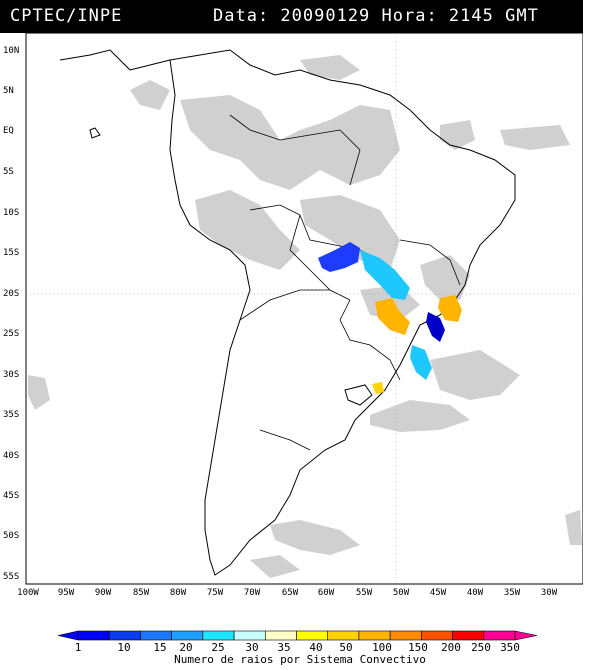 The height and width of the screenshot is (670, 600). I want to click on colorbar-right-arrow, so click(526, 635).